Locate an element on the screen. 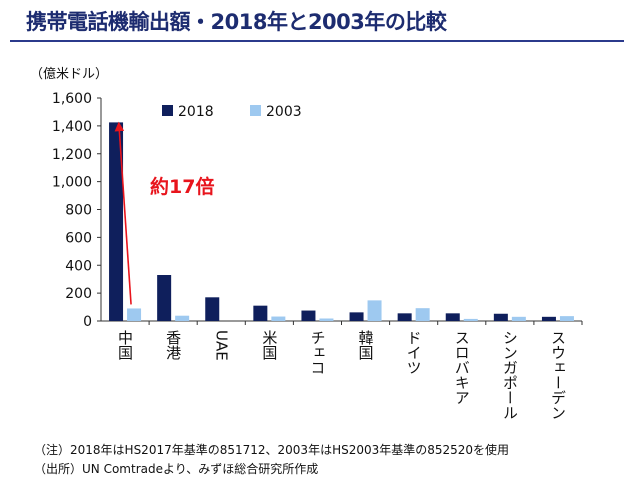 Image resolution: width=630 pixels, height=482 pixels. y-tick-label: 1,600 is located at coordinates (72, 99).